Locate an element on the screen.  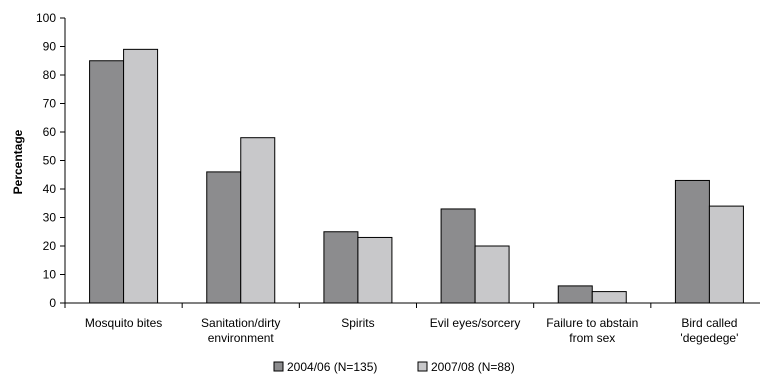
category-label: Failure to abstain from sex is located at coordinates (592, 330).